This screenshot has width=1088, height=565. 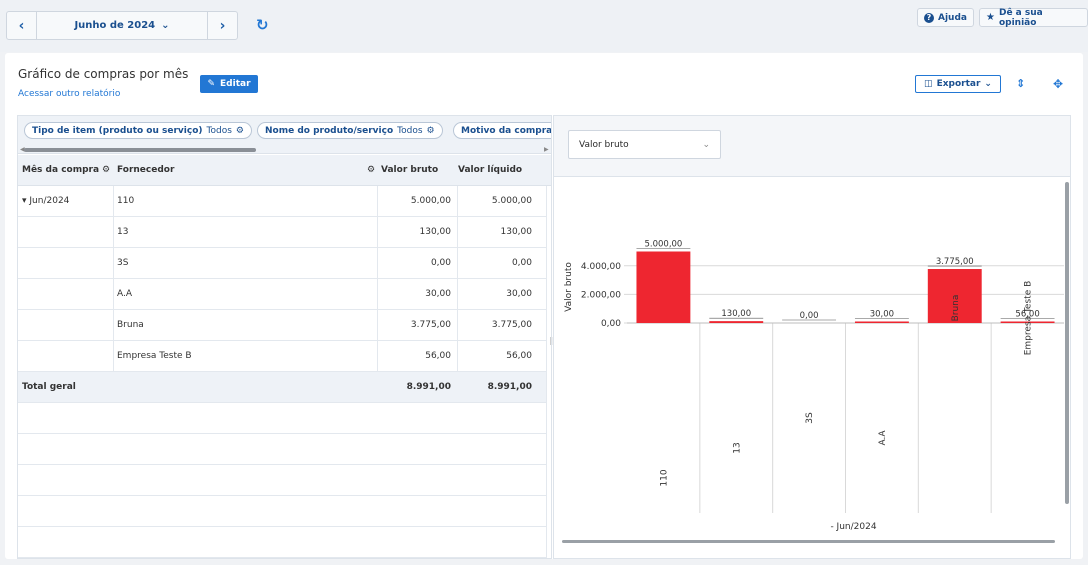 What do you see at coordinates (928, 84) in the screenshot?
I see `export-icon: ◫` at bounding box center [928, 84].